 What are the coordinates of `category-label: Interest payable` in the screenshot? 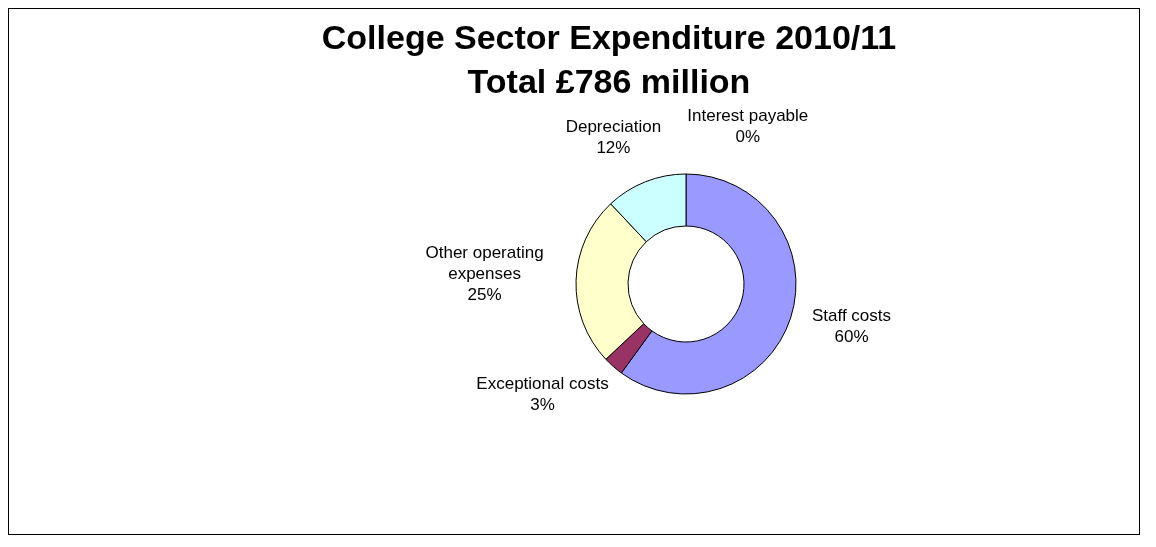 It's located at (748, 115).